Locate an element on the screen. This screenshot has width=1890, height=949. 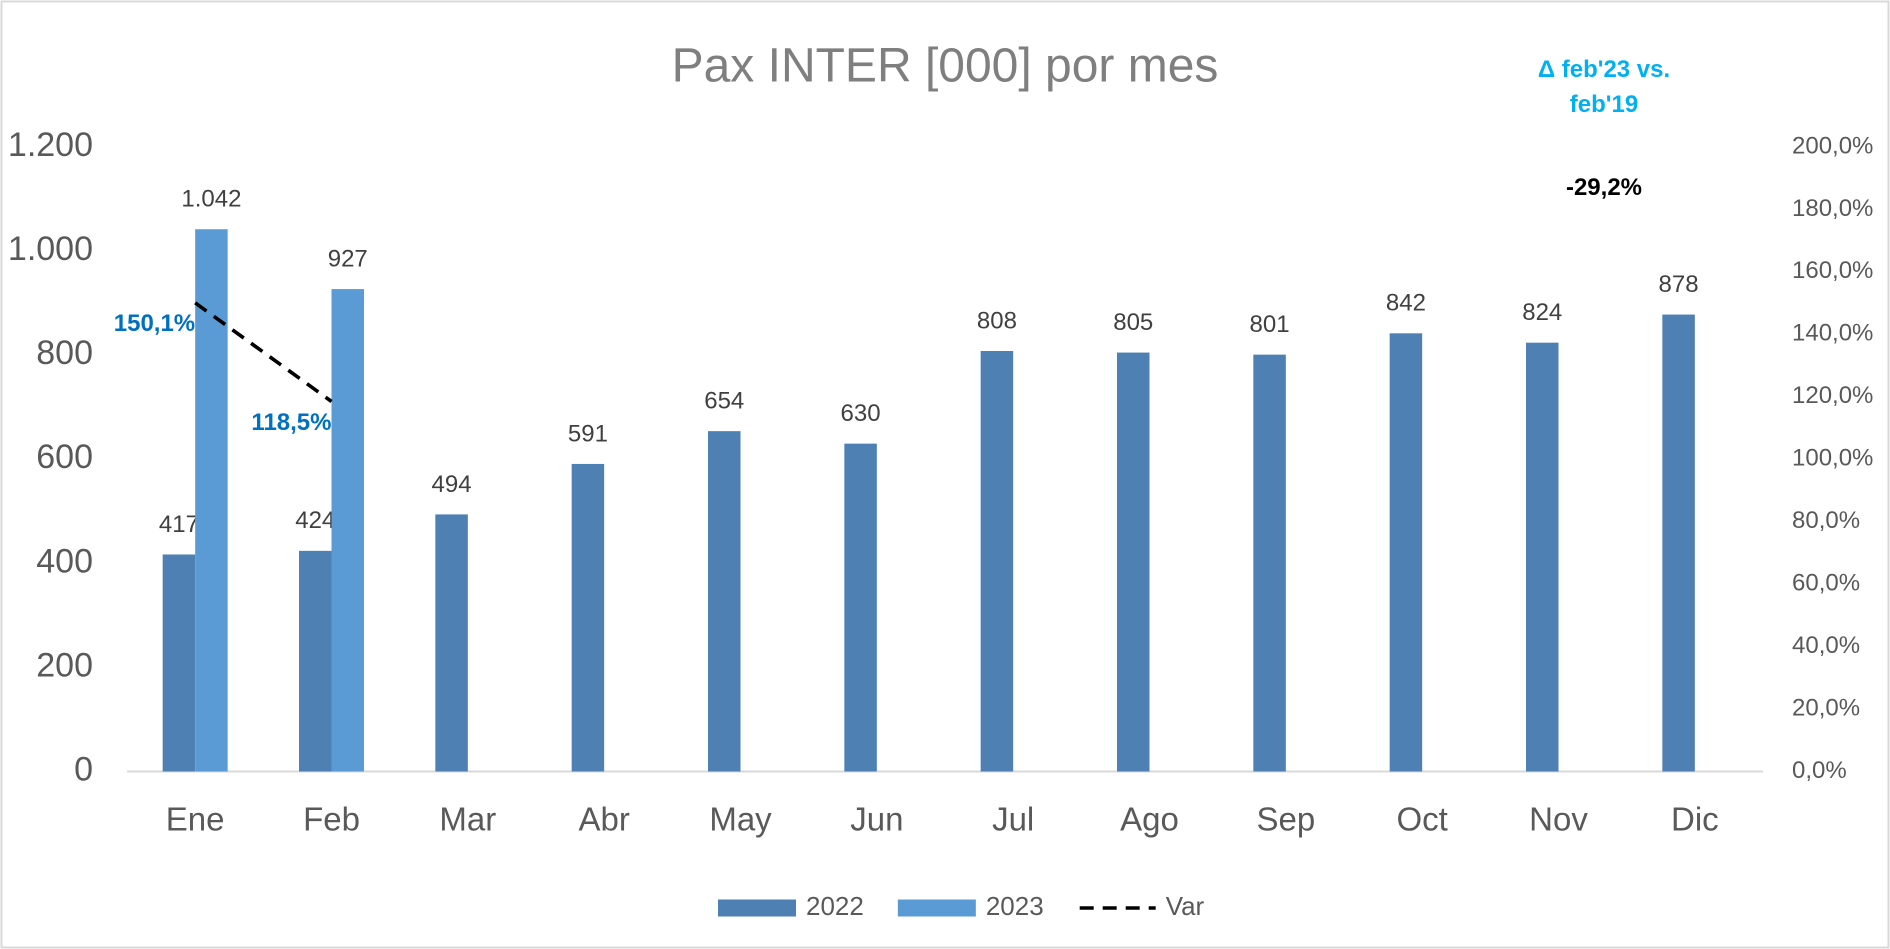
data-label: 591 is located at coordinates (588, 433).